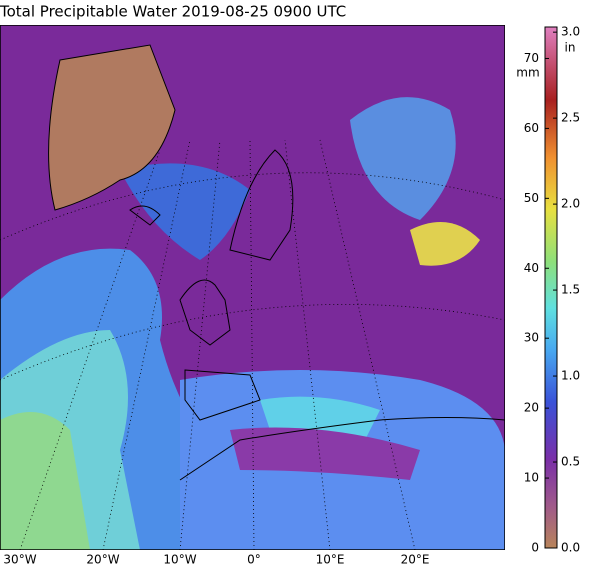 The height and width of the screenshot is (568, 589). Describe the element at coordinates (570, 32) in the screenshot. I see `colorbar-tick-label: 3.0` at that location.